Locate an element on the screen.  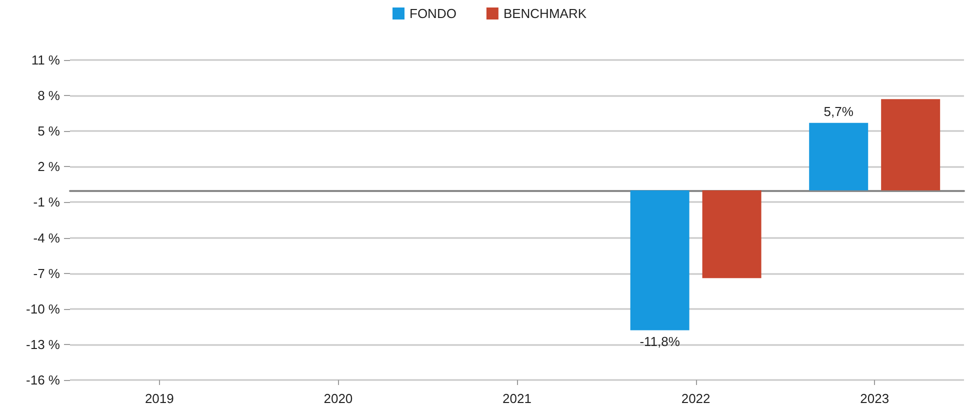
y-tick-label: -1 % is located at coordinates (46, 202).